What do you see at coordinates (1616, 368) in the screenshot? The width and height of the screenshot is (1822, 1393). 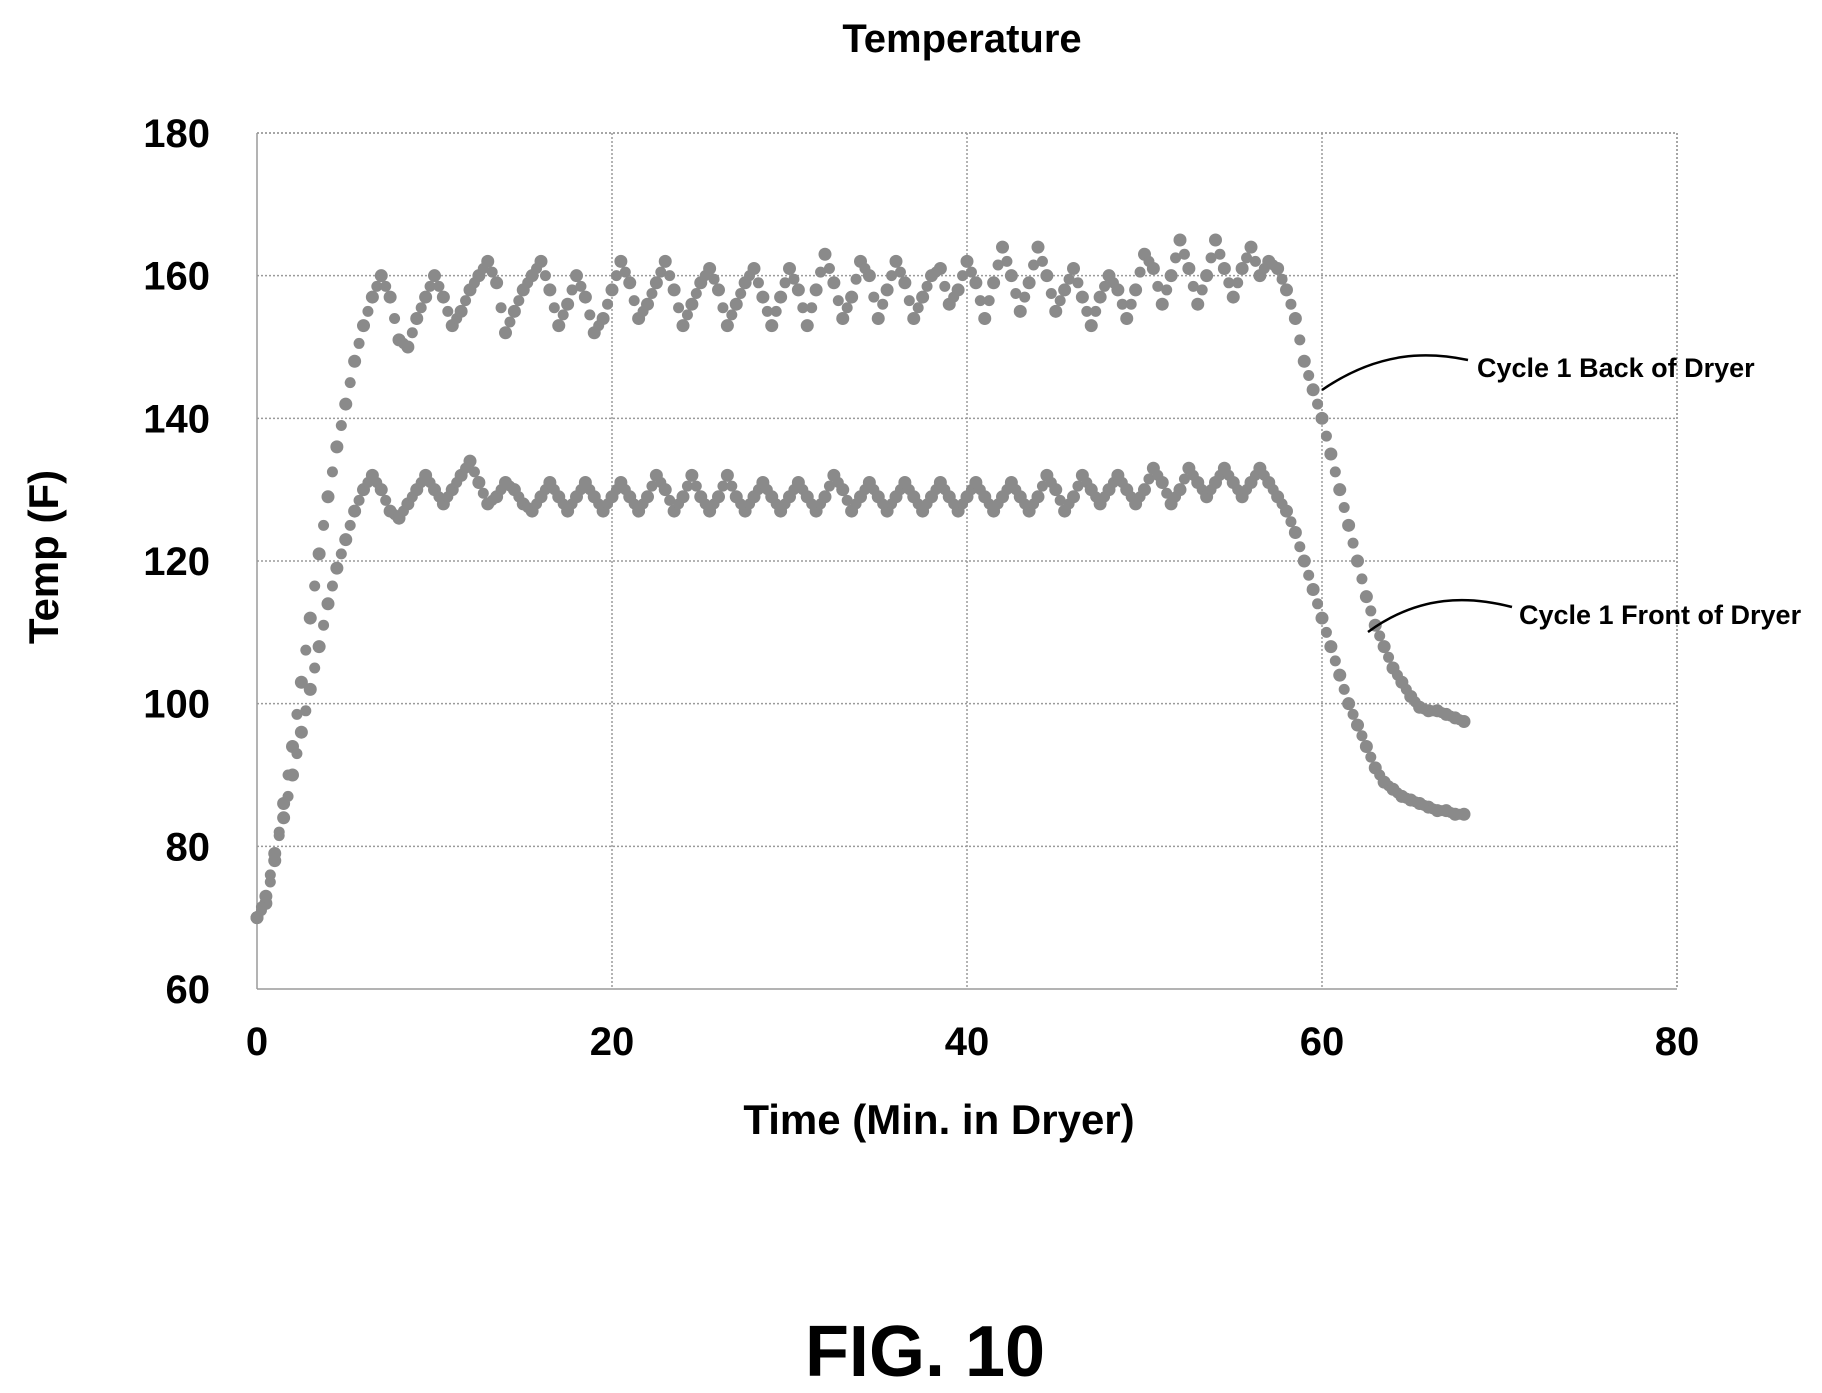 I see `annotation-back-of-dryer: Cycle 1 Back of Dryer` at bounding box center [1616, 368].